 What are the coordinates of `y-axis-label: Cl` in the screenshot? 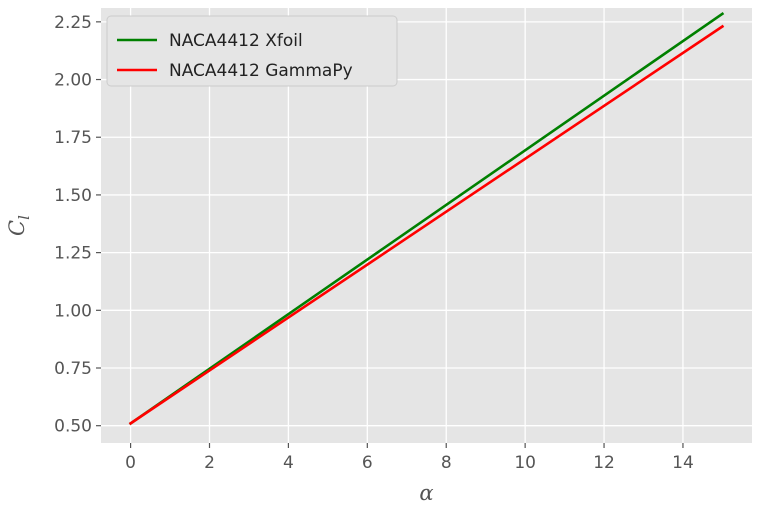 It's located at (19, 225).